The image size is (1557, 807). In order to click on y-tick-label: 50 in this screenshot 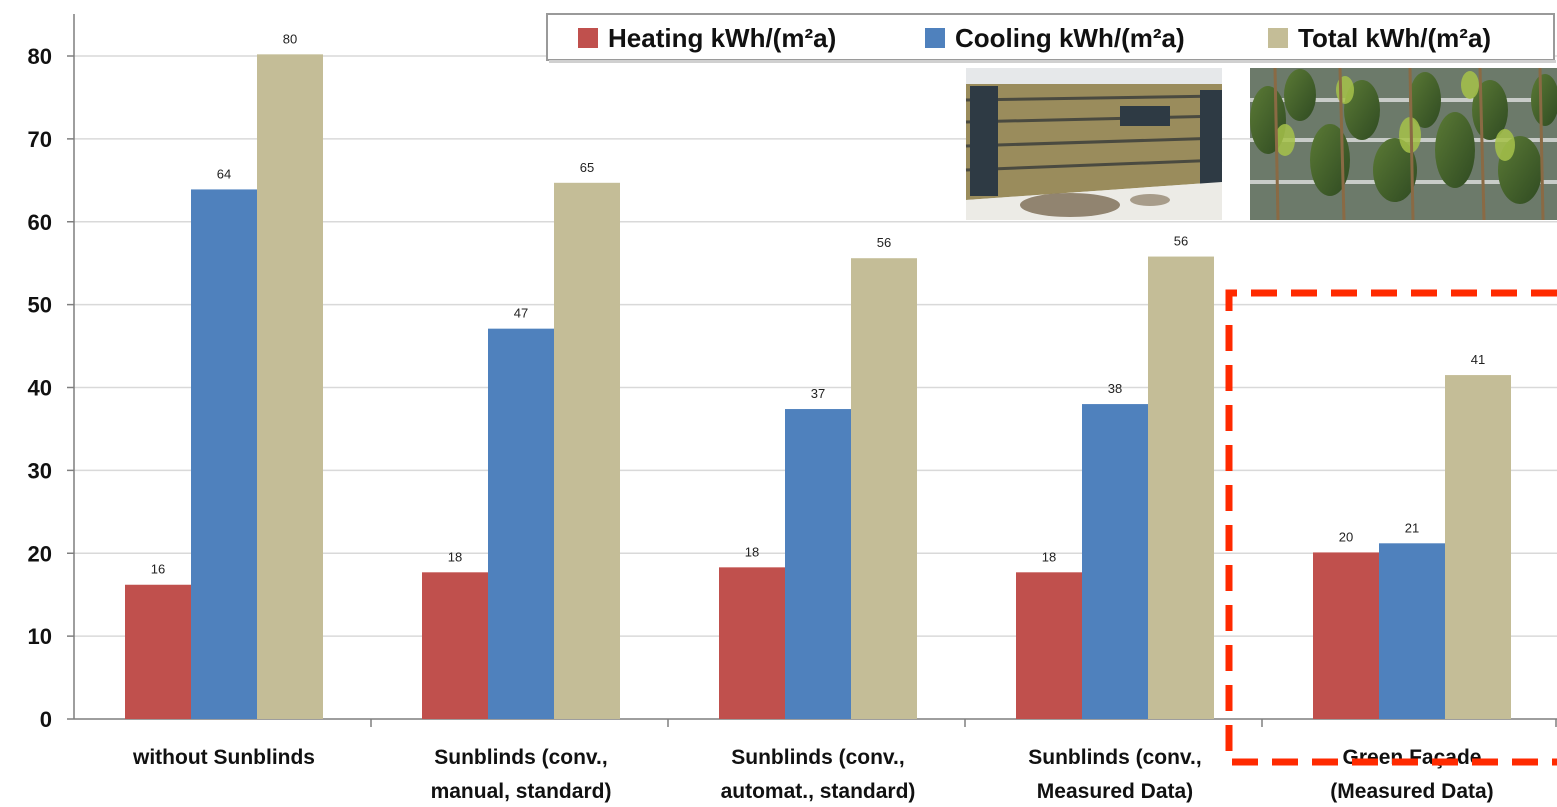, I will do `click(40, 305)`.